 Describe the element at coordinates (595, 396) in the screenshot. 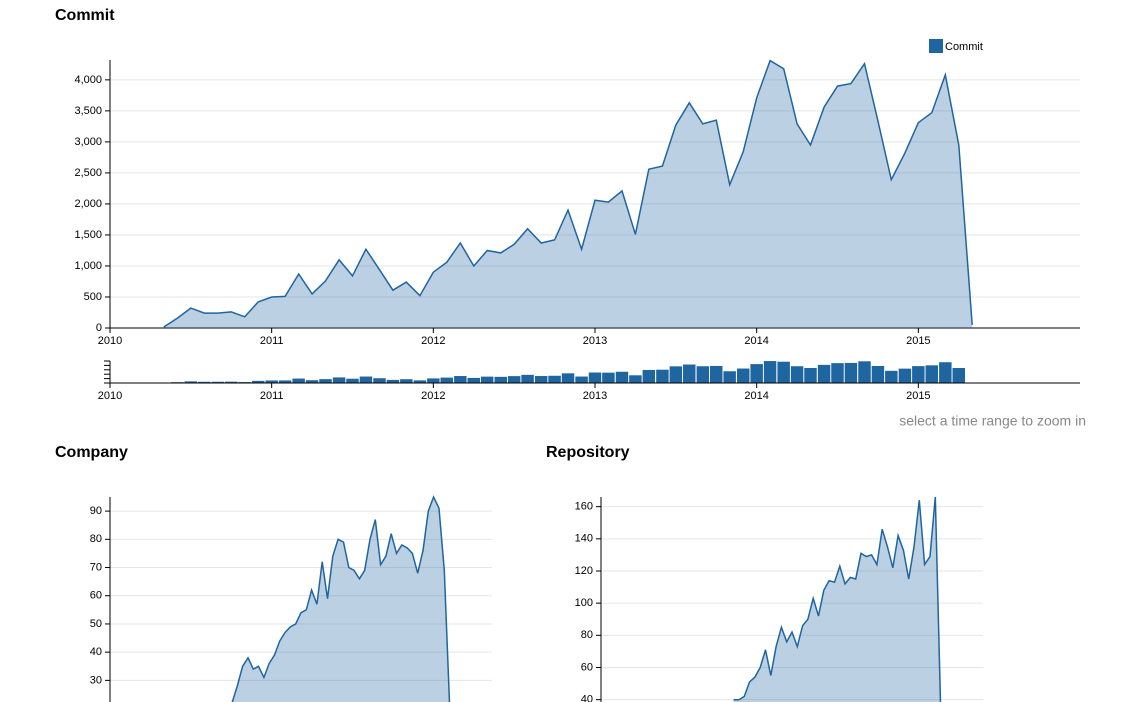

I see `navigator-x-tick-label: 2013` at that location.